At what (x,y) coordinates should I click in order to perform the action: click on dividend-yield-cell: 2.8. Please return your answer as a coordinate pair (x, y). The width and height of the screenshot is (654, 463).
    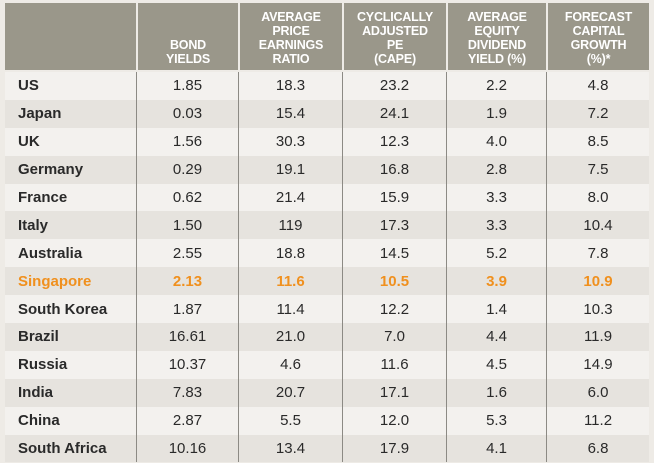
    Looking at the image, I should click on (496, 169).